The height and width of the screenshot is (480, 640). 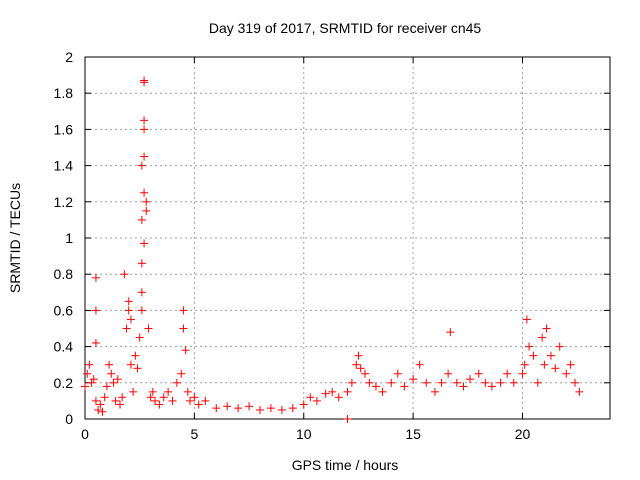 I want to click on y-axis-label: SRMTID / TECUs, so click(x=15, y=238).